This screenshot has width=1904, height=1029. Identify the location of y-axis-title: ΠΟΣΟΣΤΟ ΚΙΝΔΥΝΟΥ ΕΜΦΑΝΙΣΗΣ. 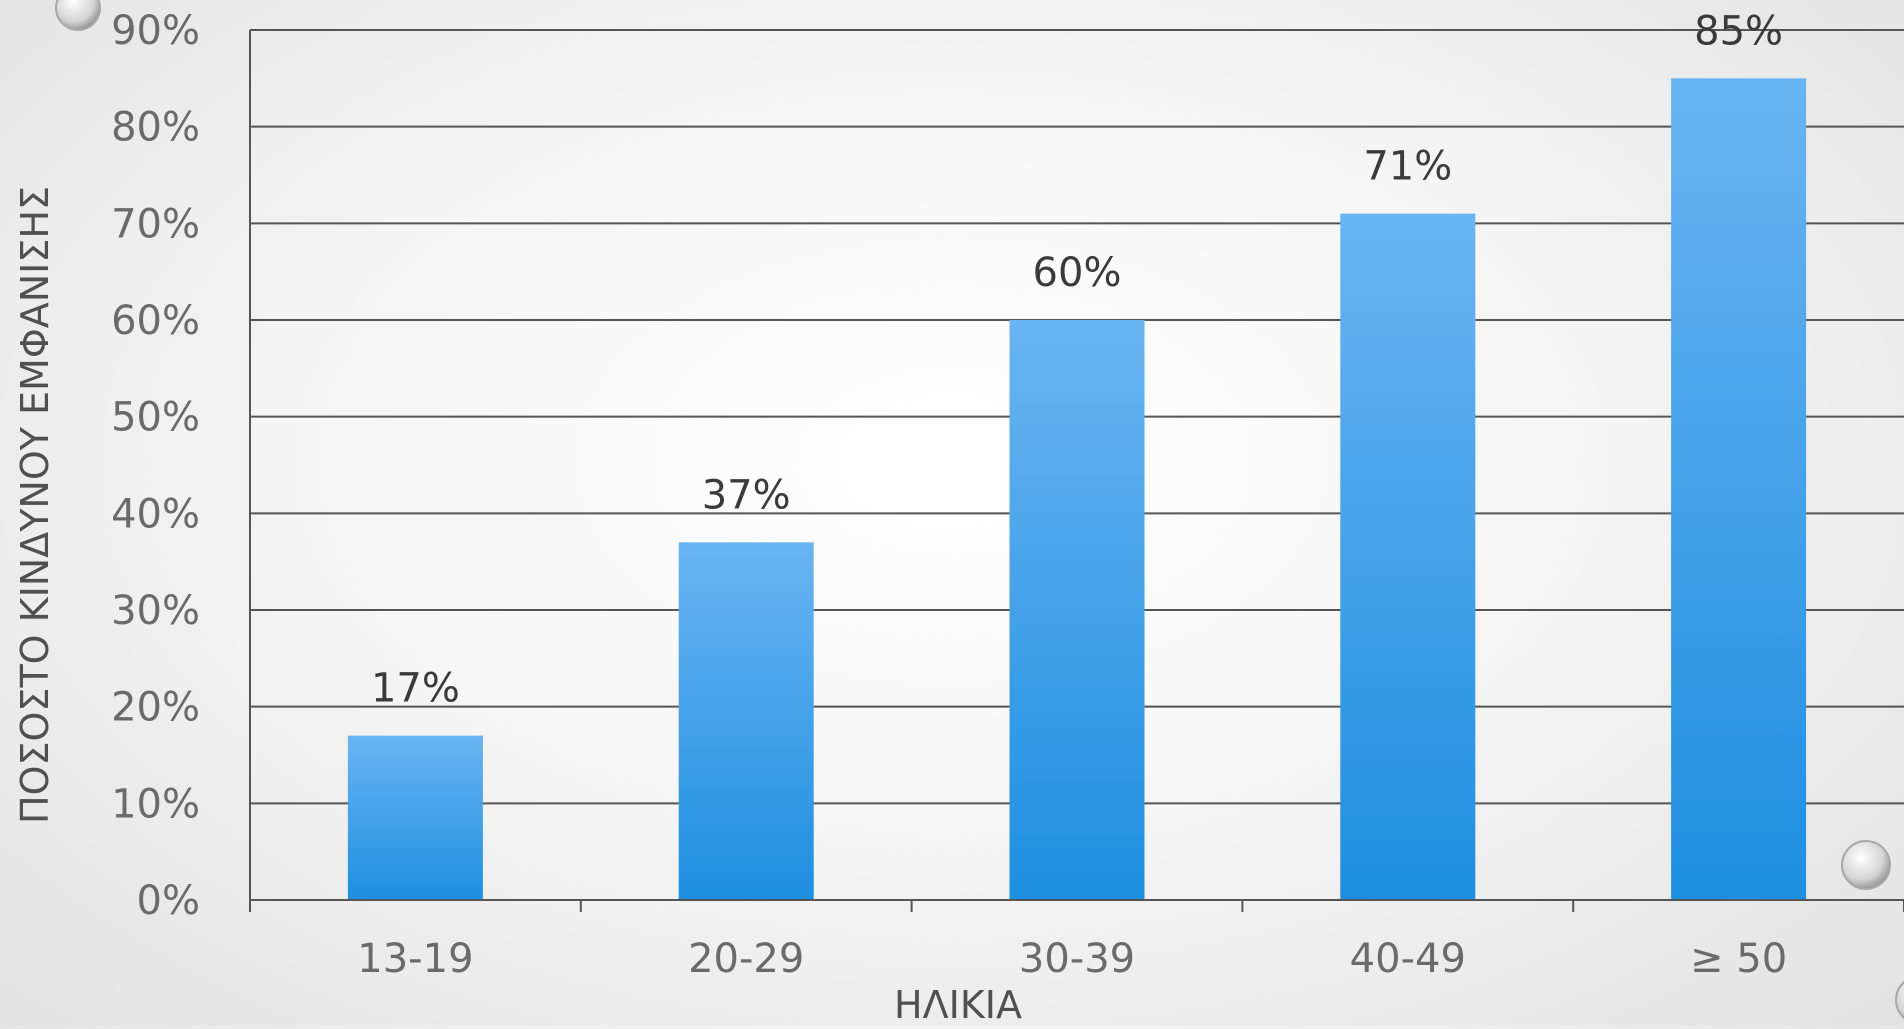
(35, 505).